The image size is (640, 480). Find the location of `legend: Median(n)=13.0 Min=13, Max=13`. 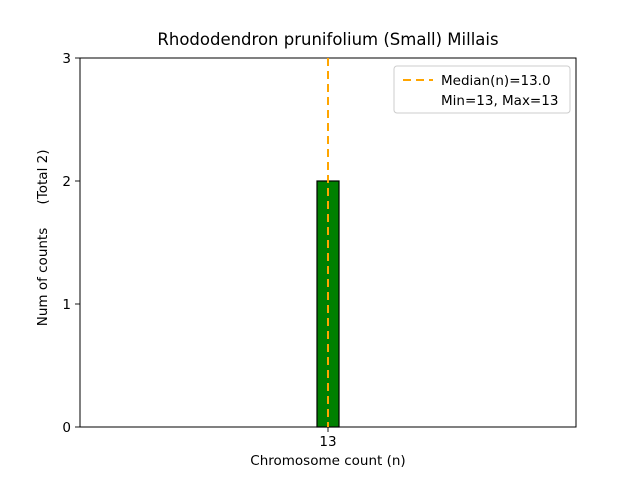

legend: Median(n)=13.0 Min=13, Max=13 is located at coordinates (482, 89).